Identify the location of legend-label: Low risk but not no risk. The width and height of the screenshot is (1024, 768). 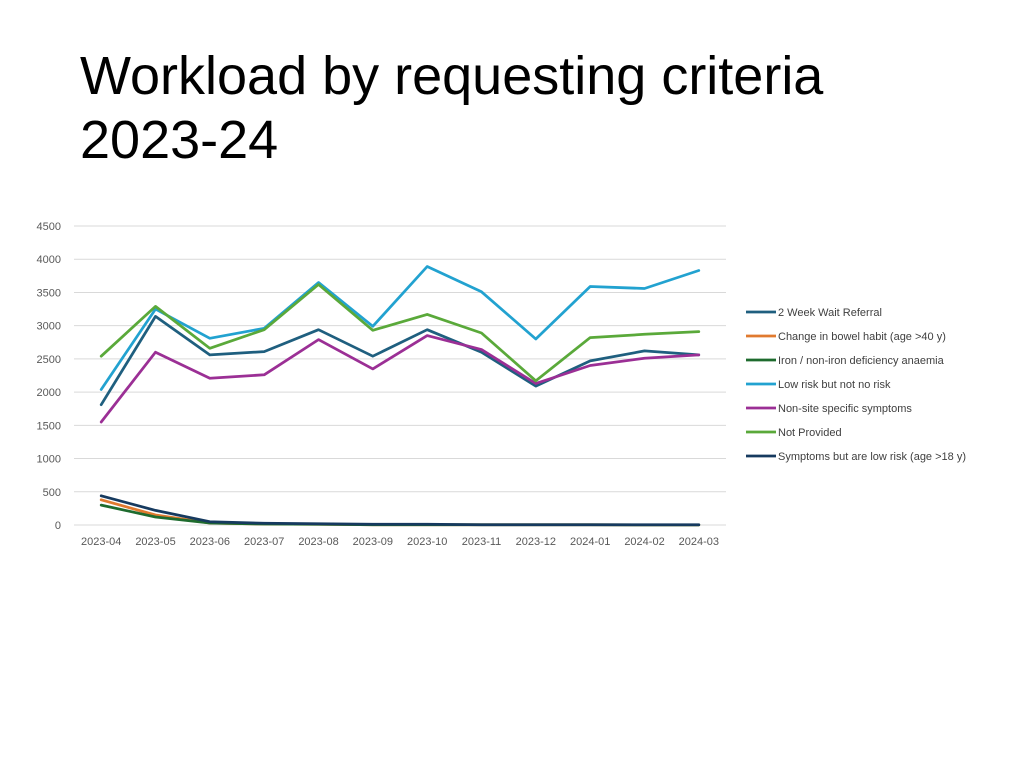
(834, 385).